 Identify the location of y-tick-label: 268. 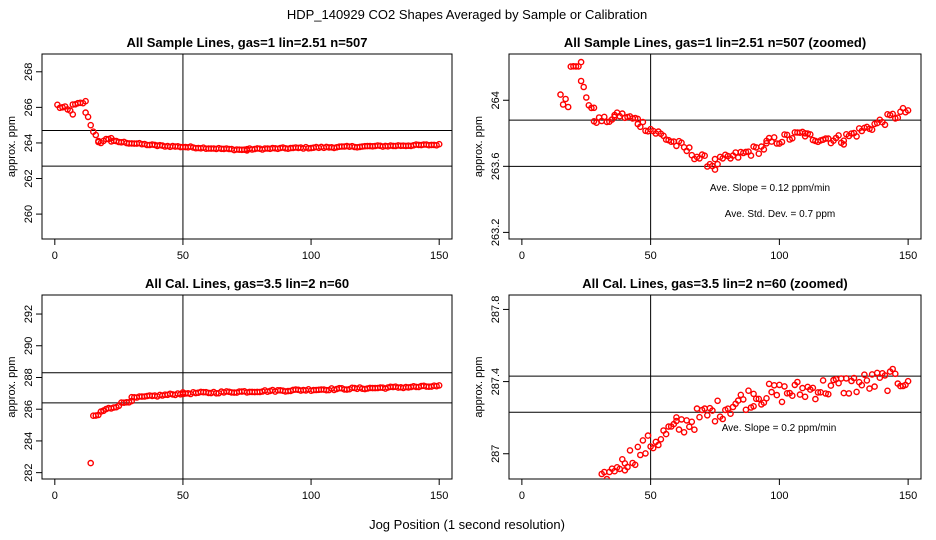
(29, 72).